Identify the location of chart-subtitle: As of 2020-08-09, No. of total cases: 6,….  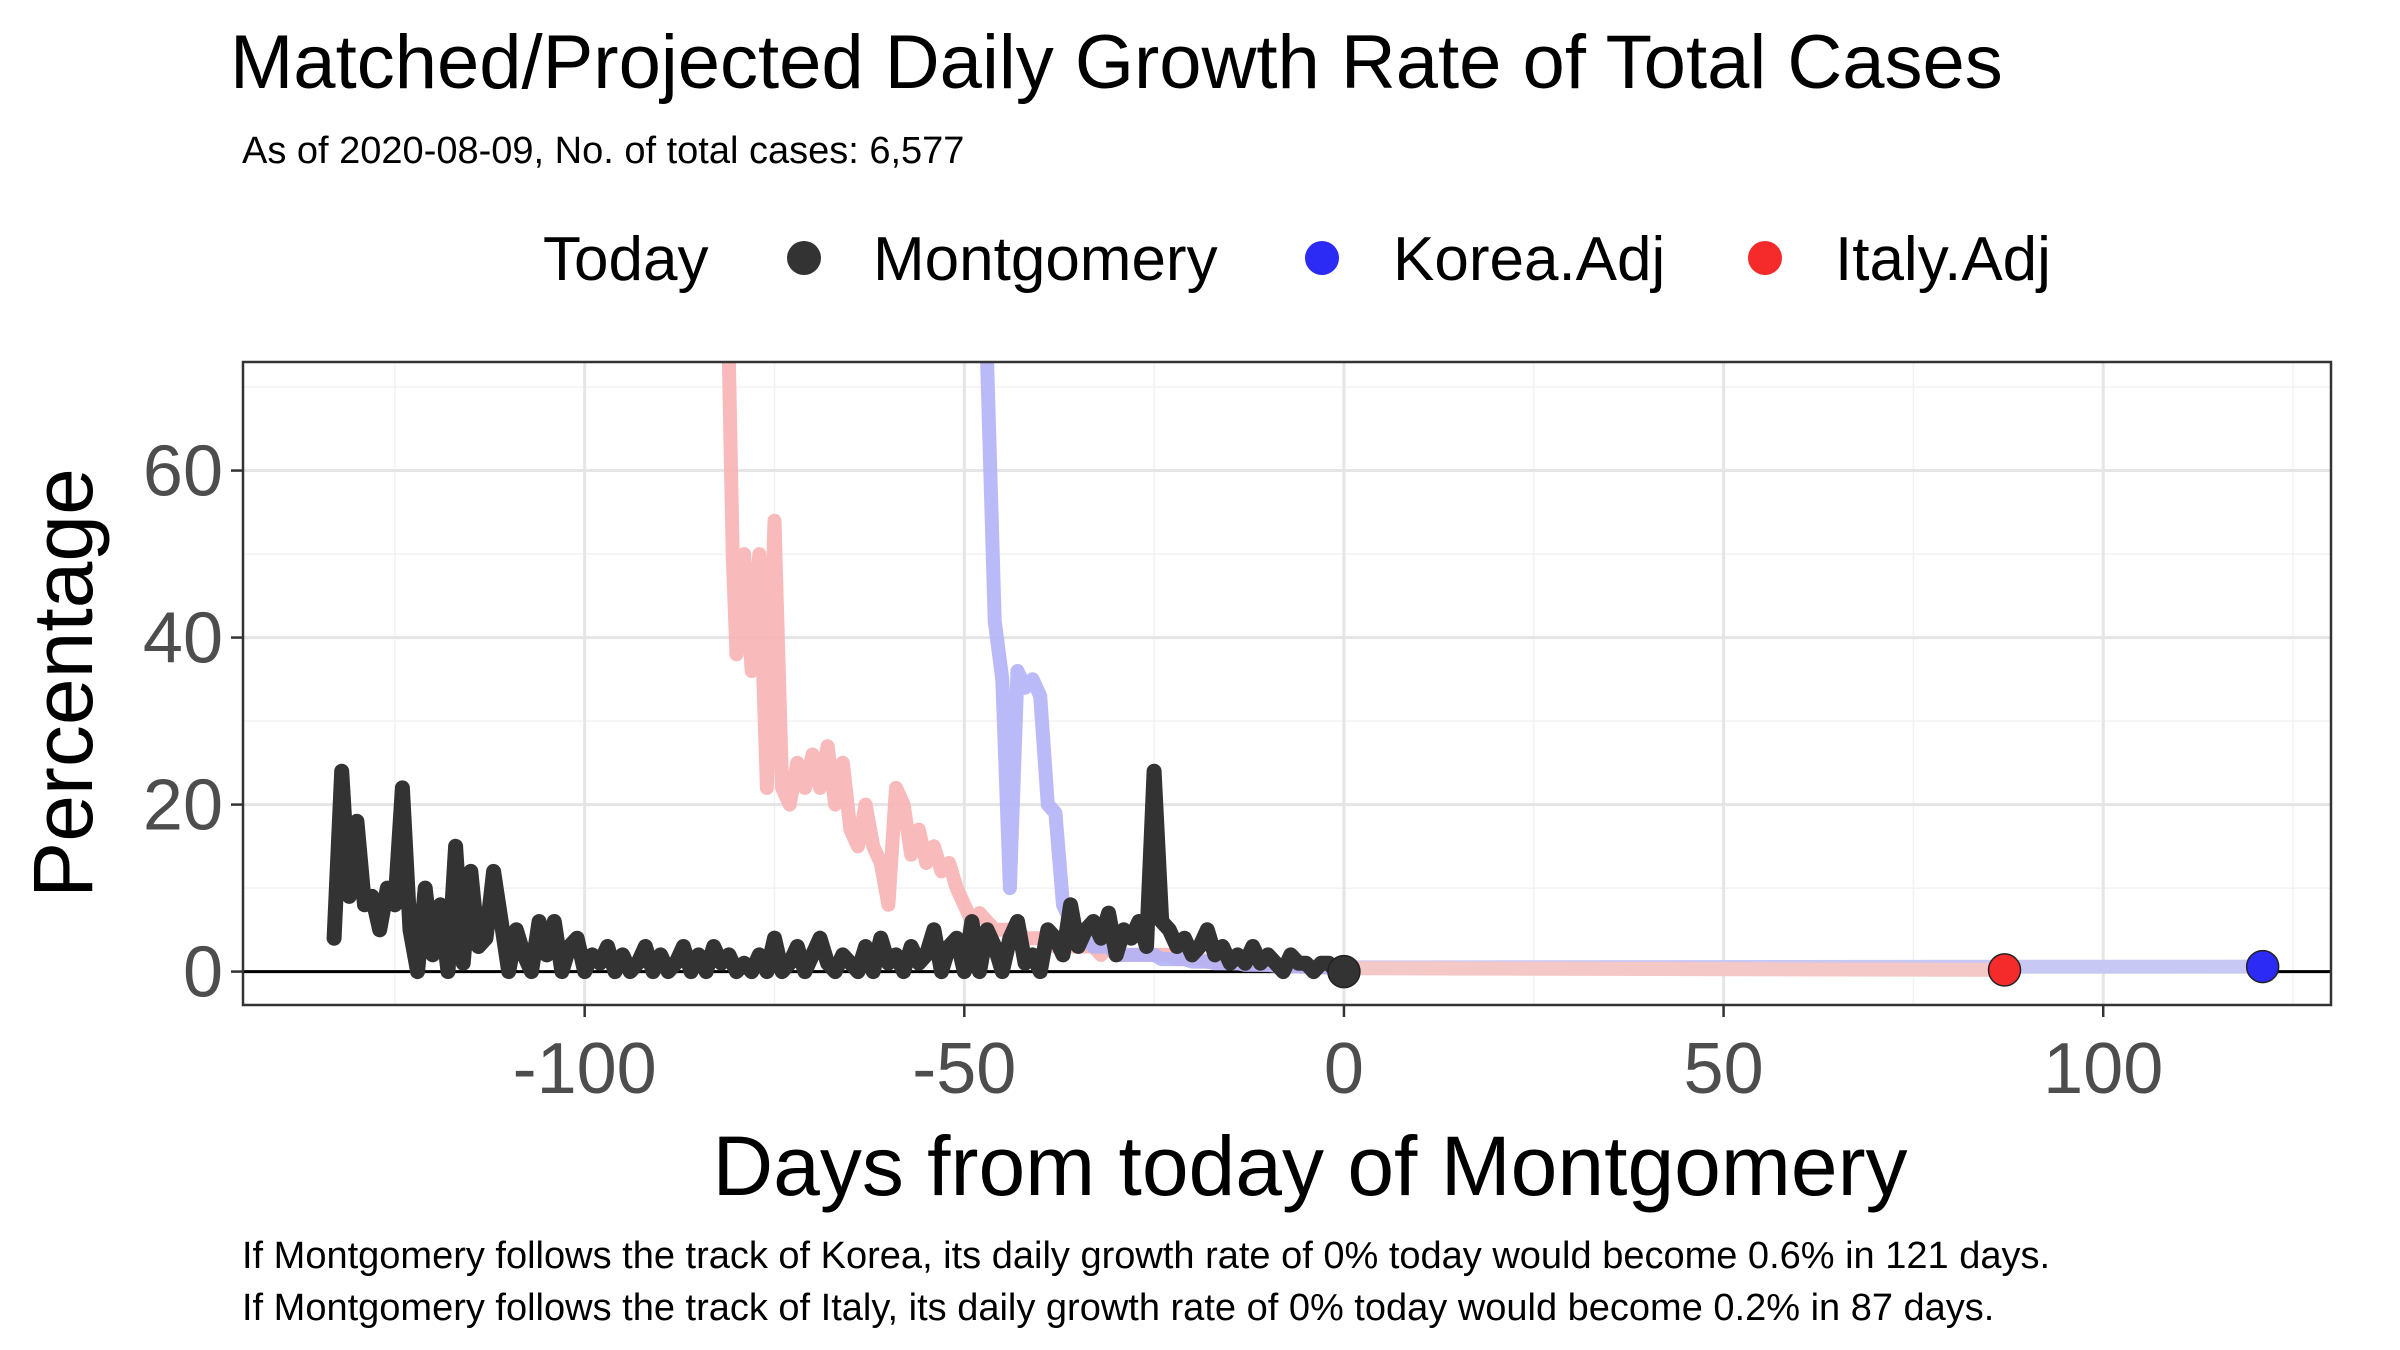
(603, 151).